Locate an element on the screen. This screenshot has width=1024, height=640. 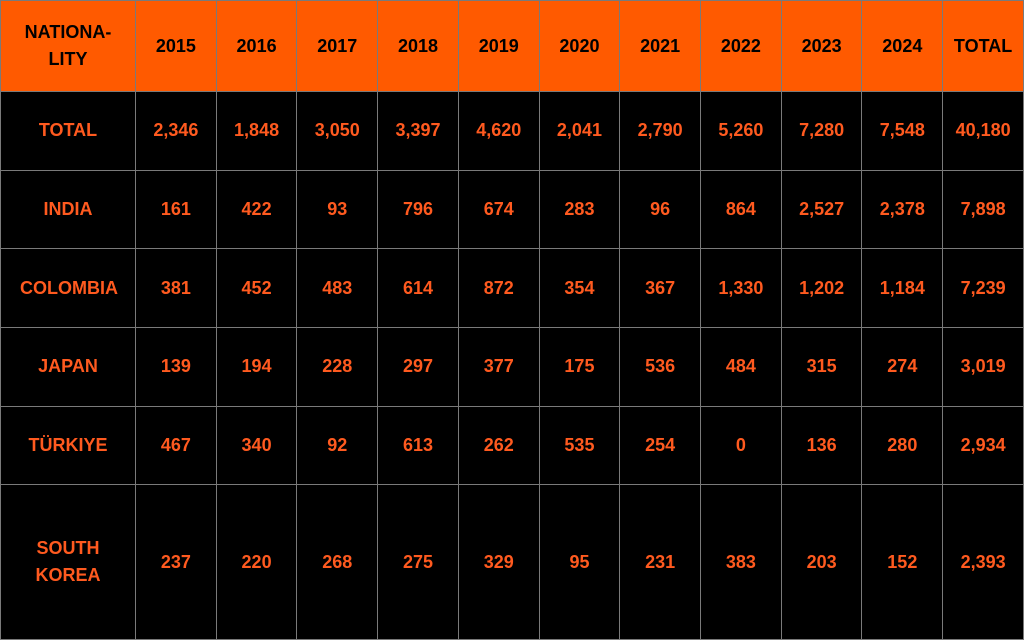
value-cell: 872 is located at coordinates (498, 288).